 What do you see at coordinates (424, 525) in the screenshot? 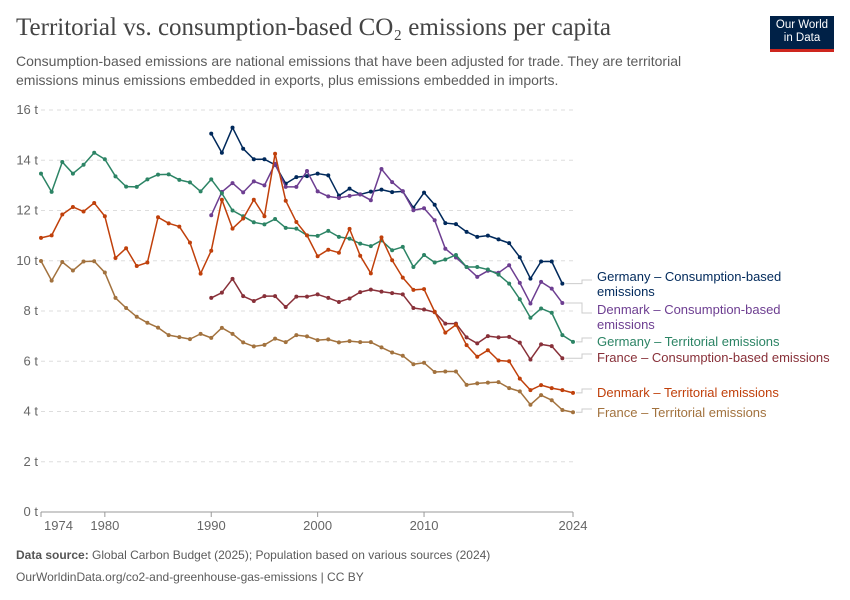
I see `x-tick-label: 2010` at bounding box center [424, 525].